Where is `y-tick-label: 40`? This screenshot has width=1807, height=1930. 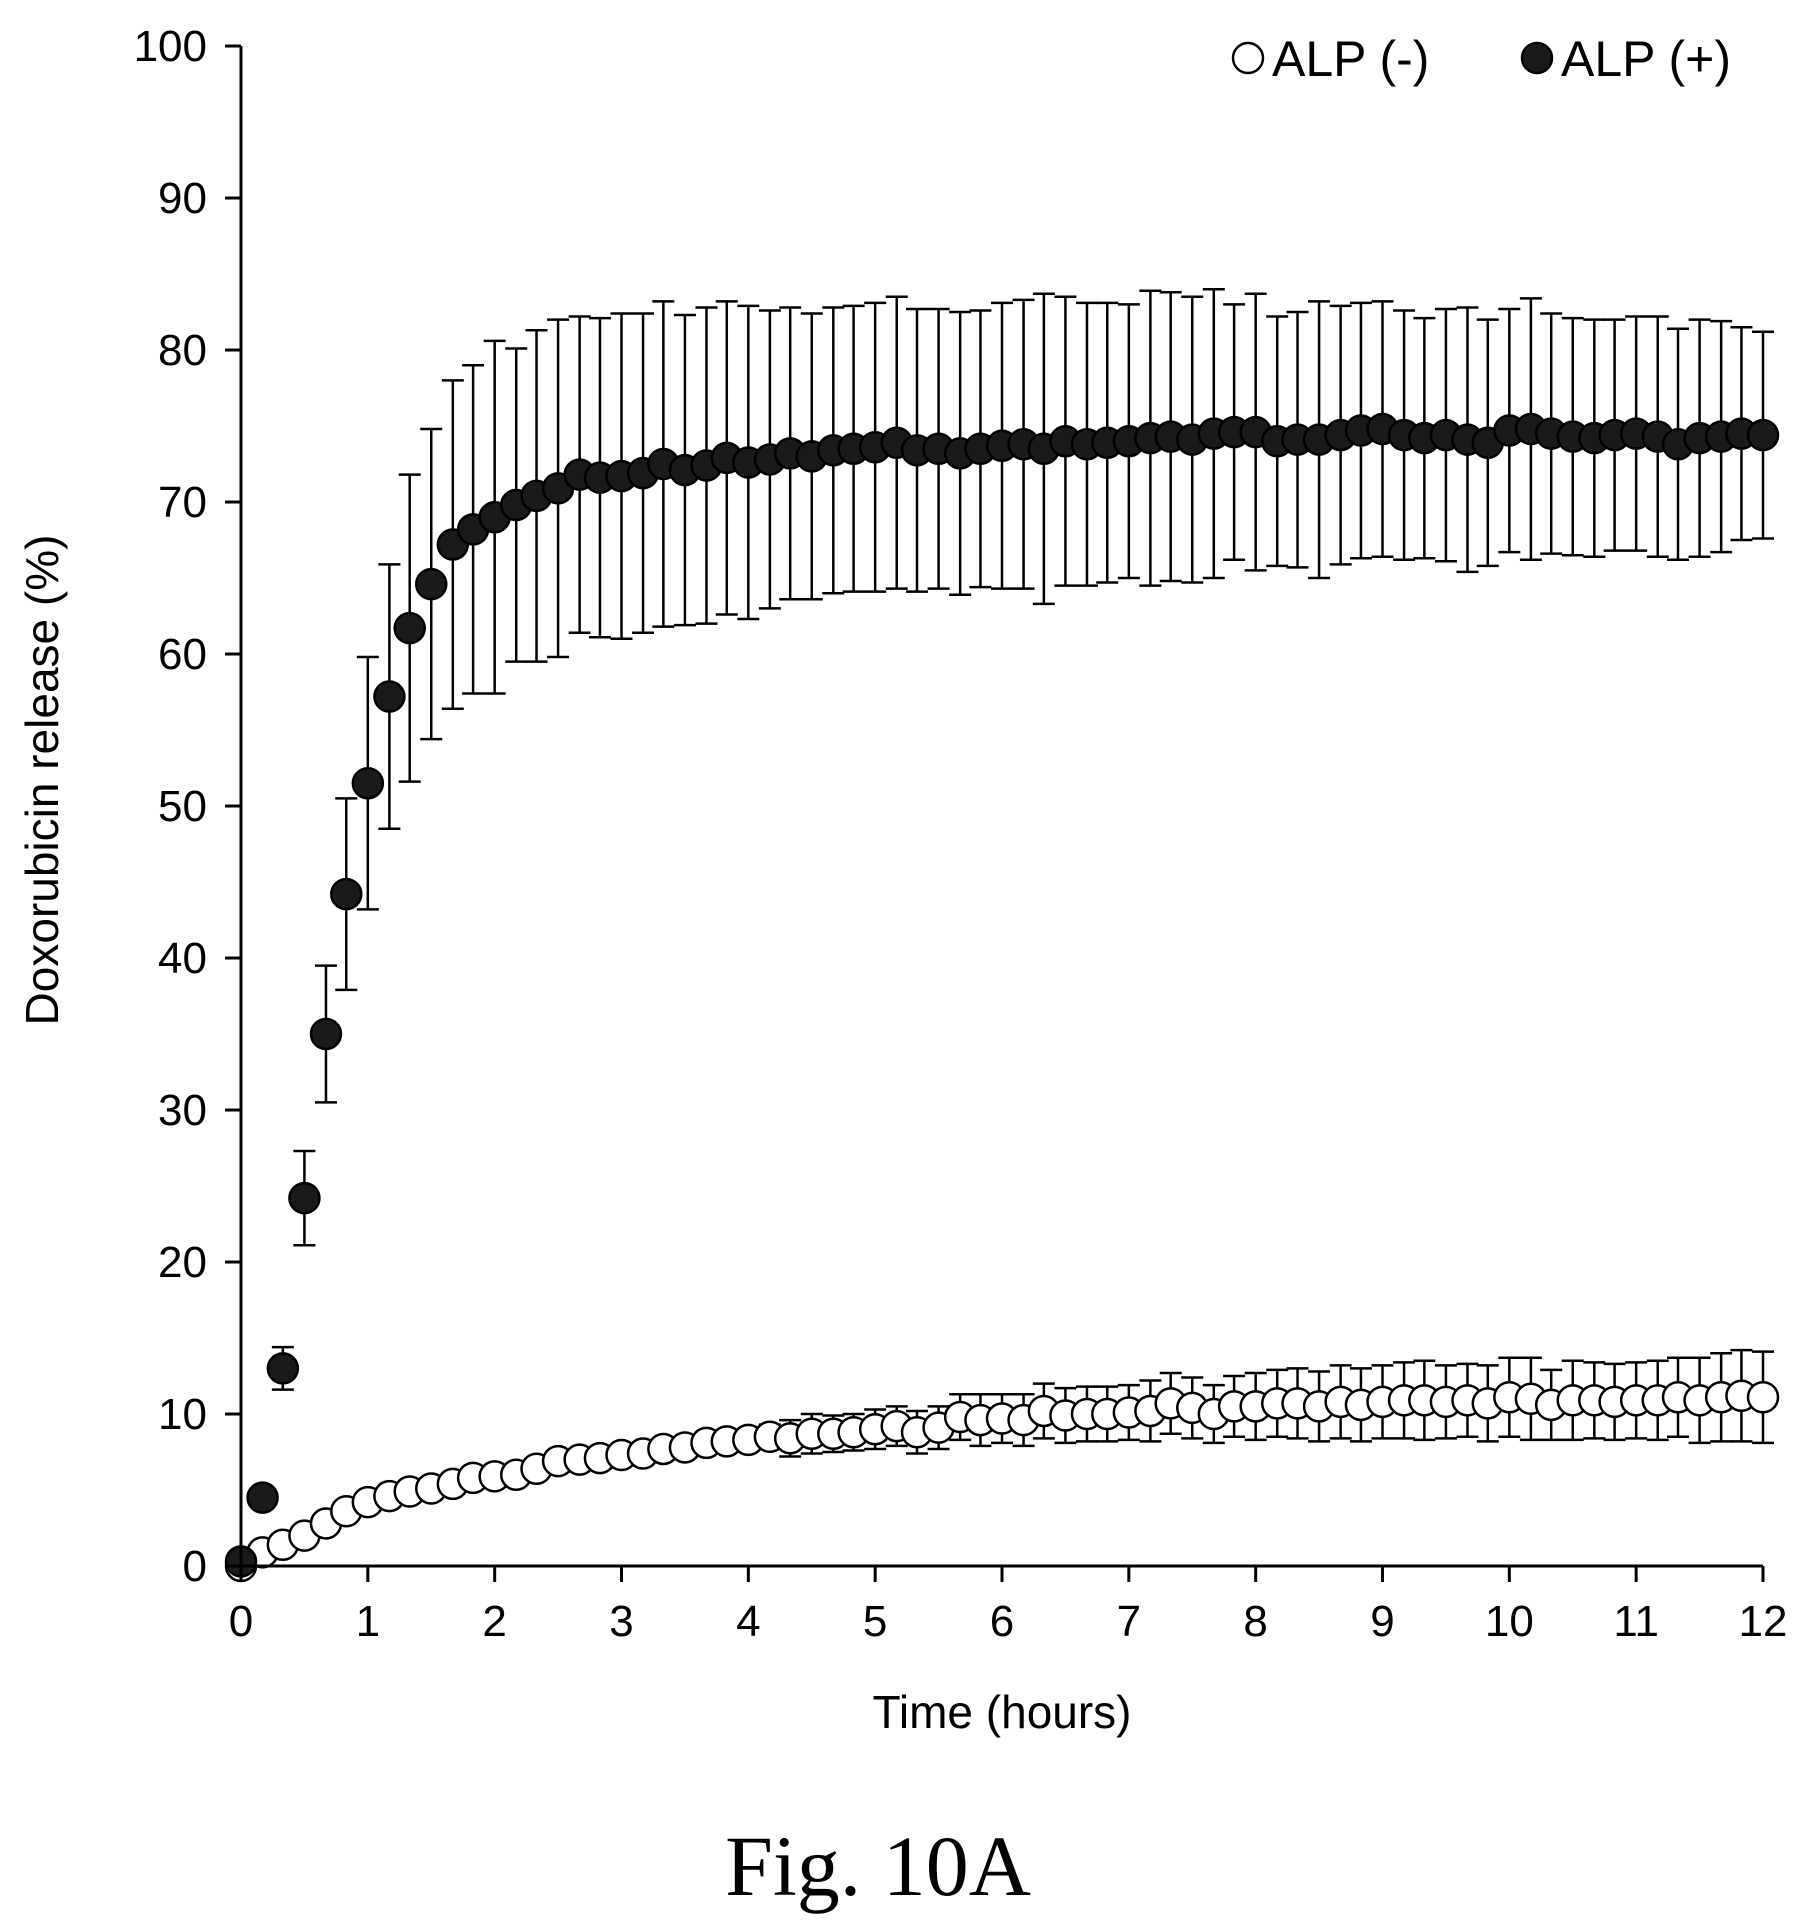
y-tick-label: 40 is located at coordinates (182, 958).